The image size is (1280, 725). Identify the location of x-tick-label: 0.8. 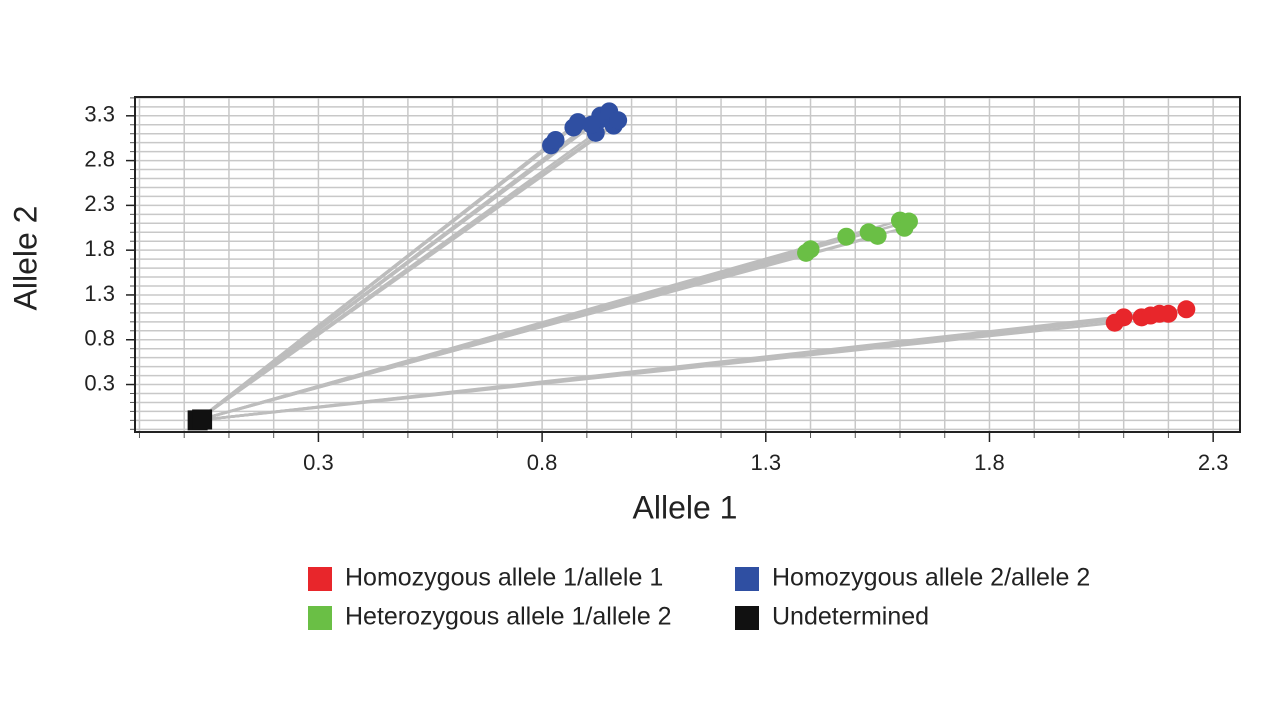
(542, 462).